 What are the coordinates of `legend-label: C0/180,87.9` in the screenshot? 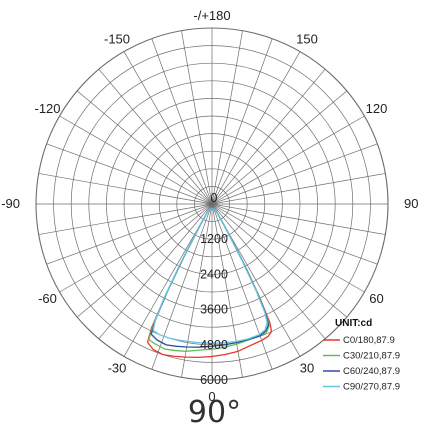 It's located at (369, 340).